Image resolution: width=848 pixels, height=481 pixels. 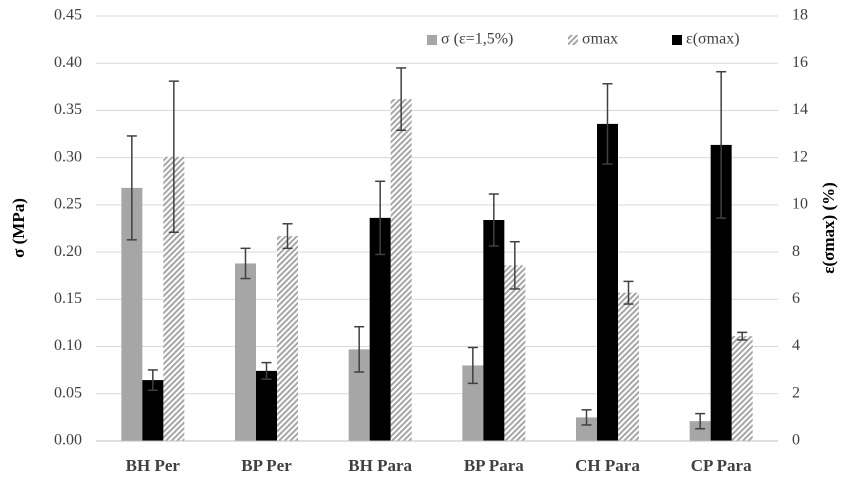 I want to click on y-axis-label: σ (MPa), so click(x=18, y=228).